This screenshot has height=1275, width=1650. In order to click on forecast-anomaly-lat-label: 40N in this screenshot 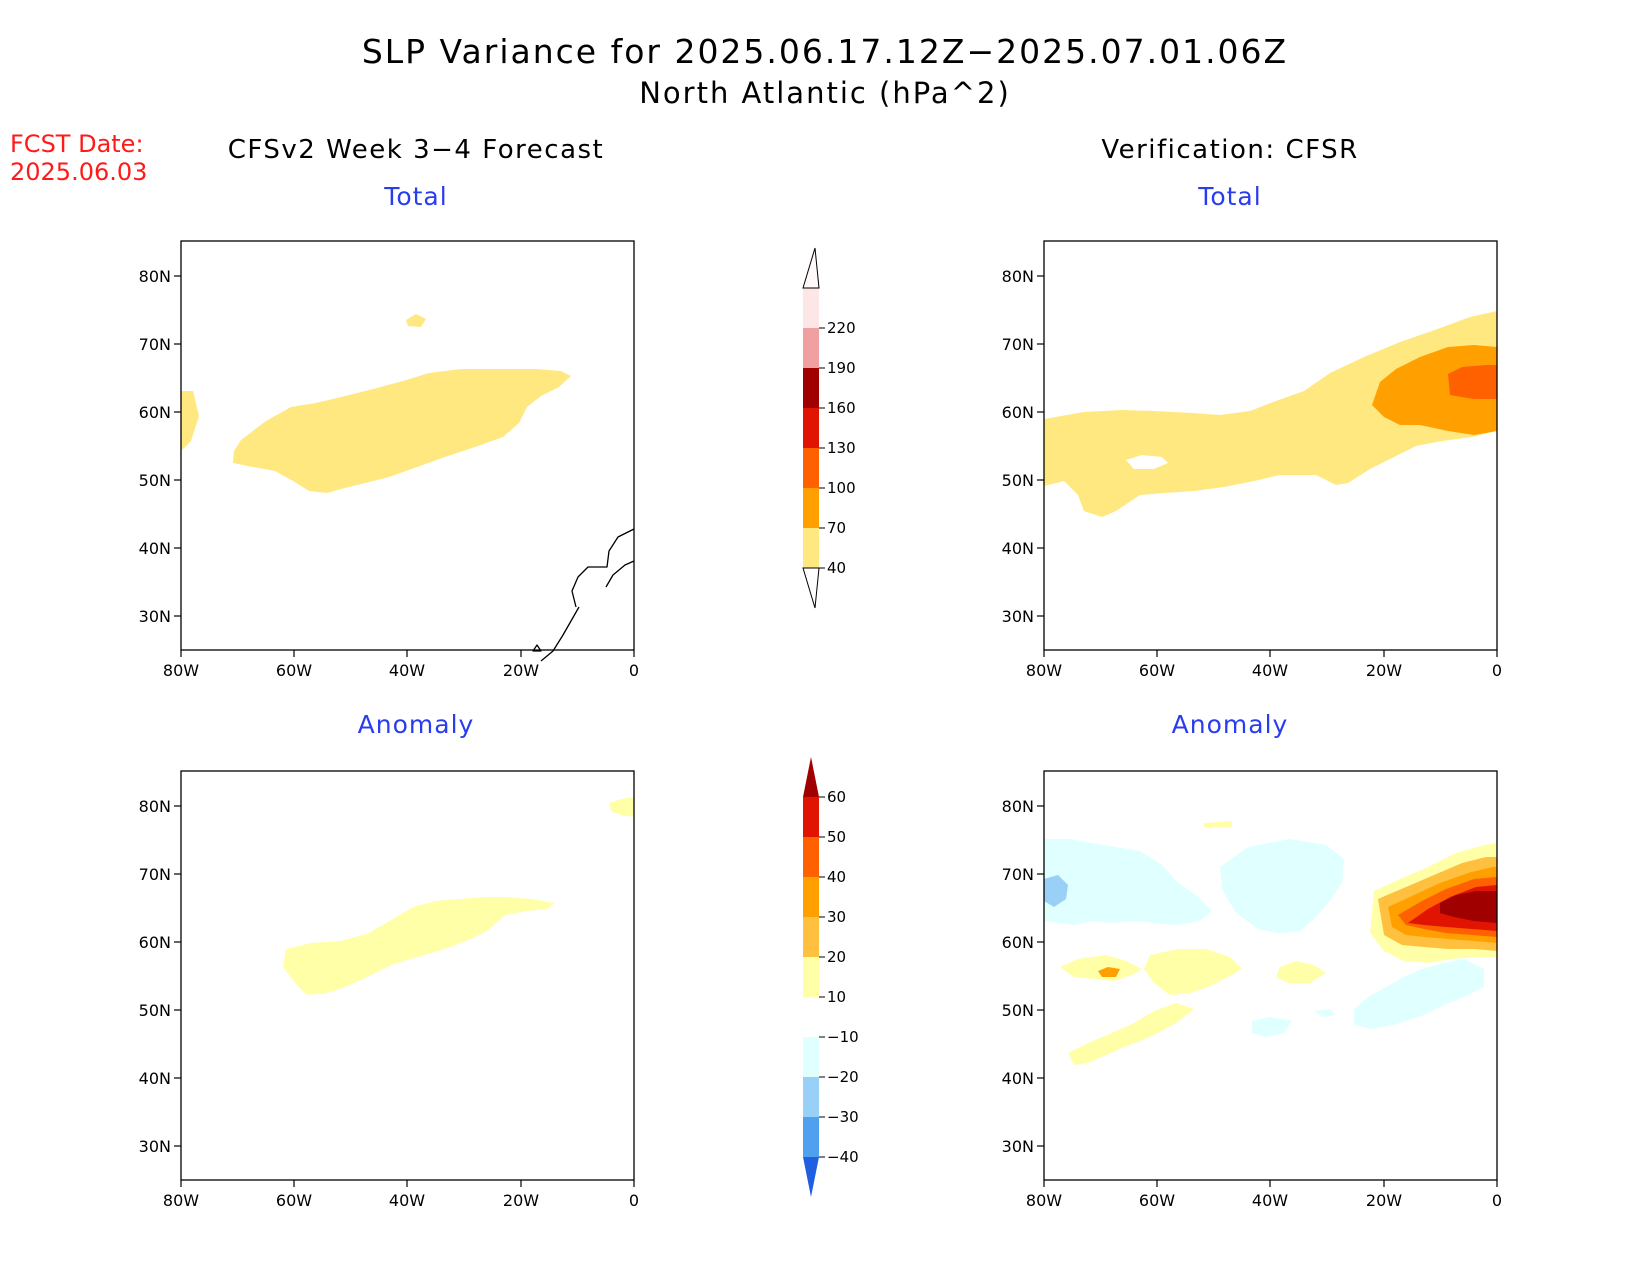, I will do `click(155, 1078)`.